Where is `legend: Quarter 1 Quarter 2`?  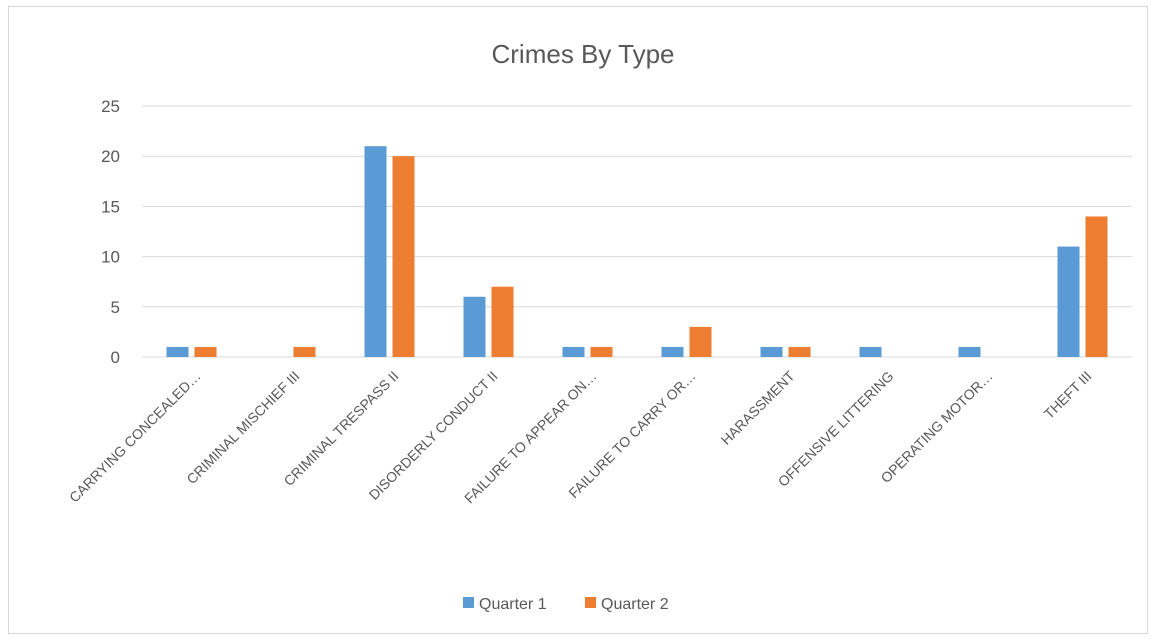 legend: Quarter 1 Quarter 2 is located at coordinates (566, 604).